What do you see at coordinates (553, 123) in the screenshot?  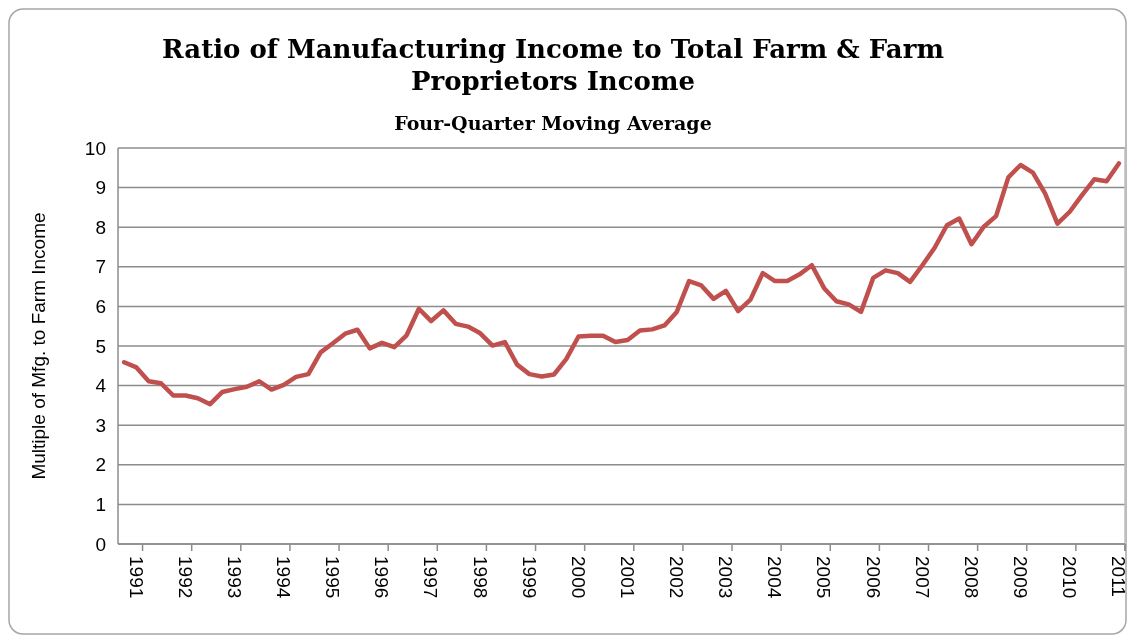 I see `chart-subtitle: Four-Quarter Moving Average` at bounding box center [553, 123].